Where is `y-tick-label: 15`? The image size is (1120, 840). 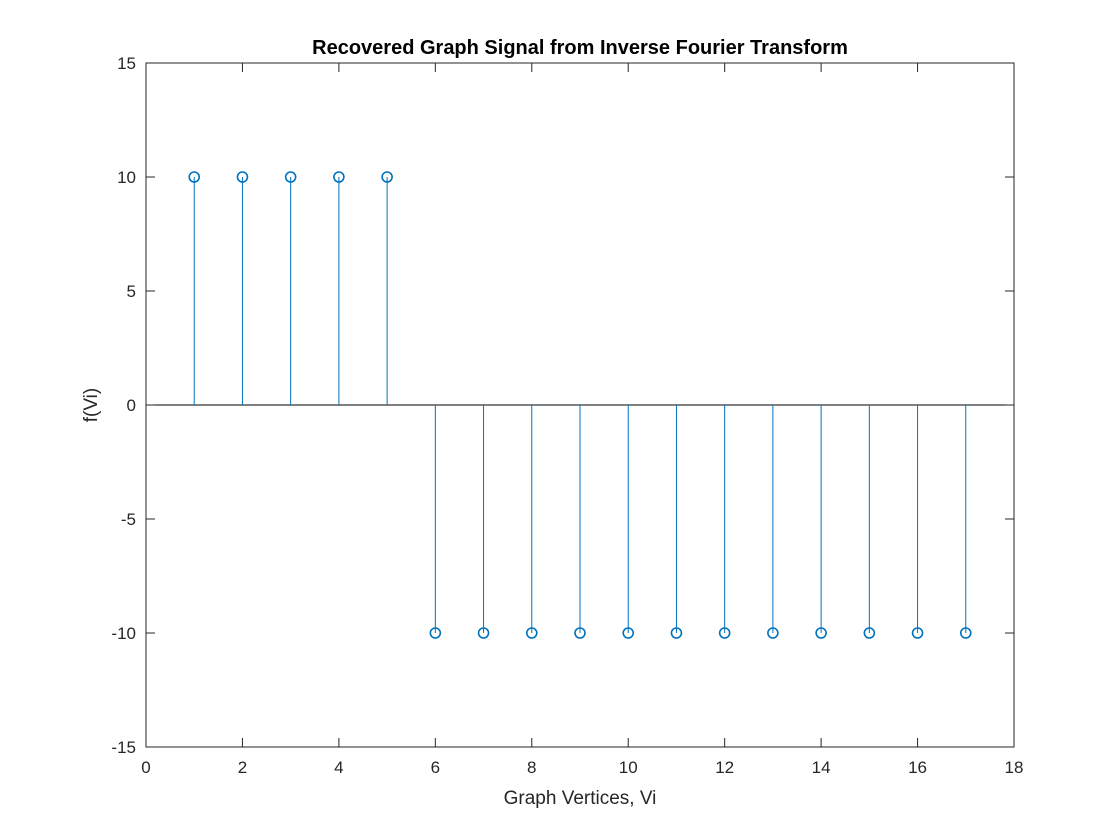
y-tick-label: 15 is located at coordinates (126, 63).